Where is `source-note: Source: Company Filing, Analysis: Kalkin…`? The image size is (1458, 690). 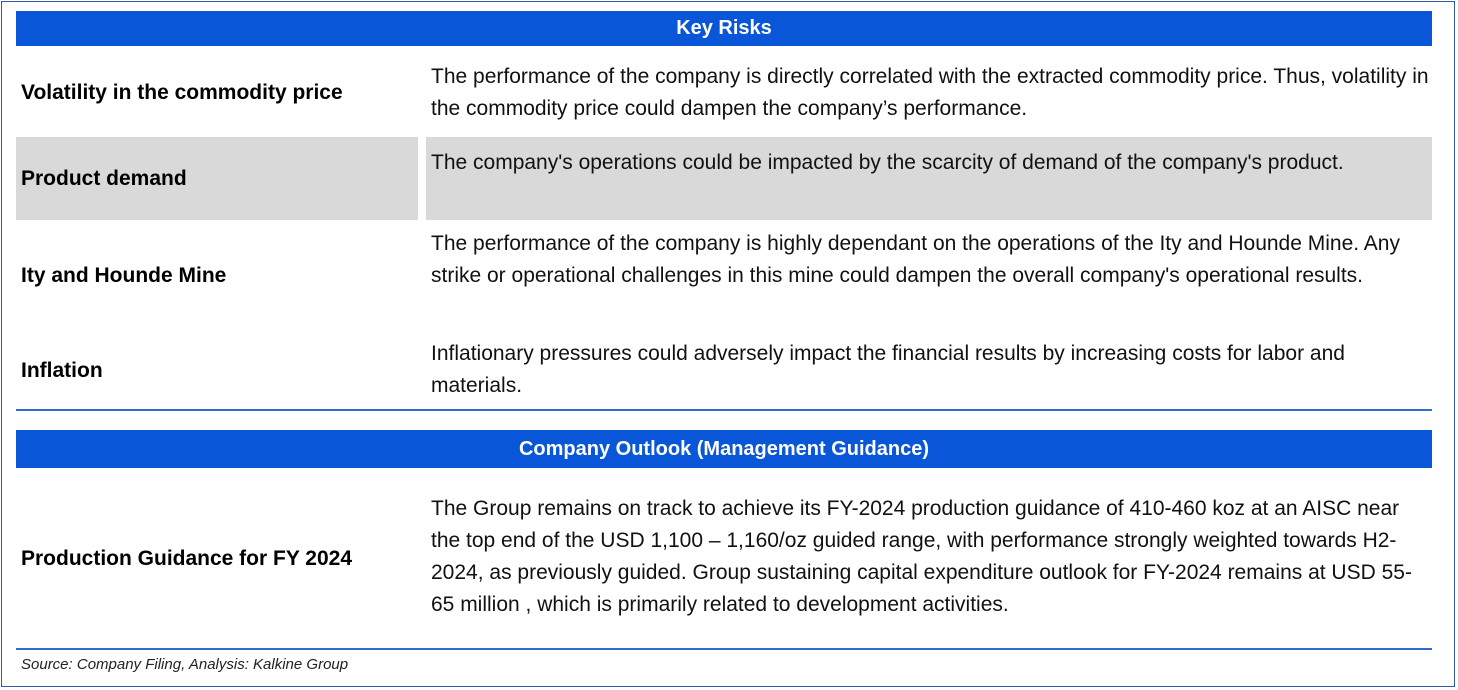 source-note: Source: Company Filing, Analysis: Kalkin… is located at coordinates (185, 664).